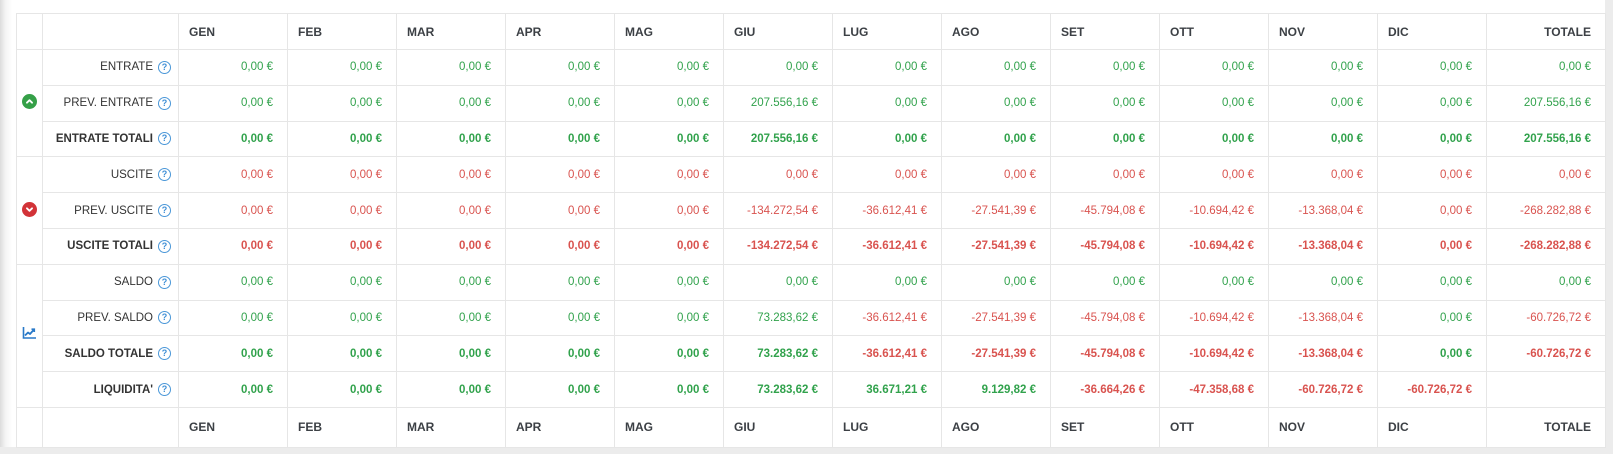 The image size is (1613, 454). What do you see at coordinates (1214, 282) in the screenshot?
I see `cell-saldo-ott: 0,00 €` at bounding box center [1214, 282].